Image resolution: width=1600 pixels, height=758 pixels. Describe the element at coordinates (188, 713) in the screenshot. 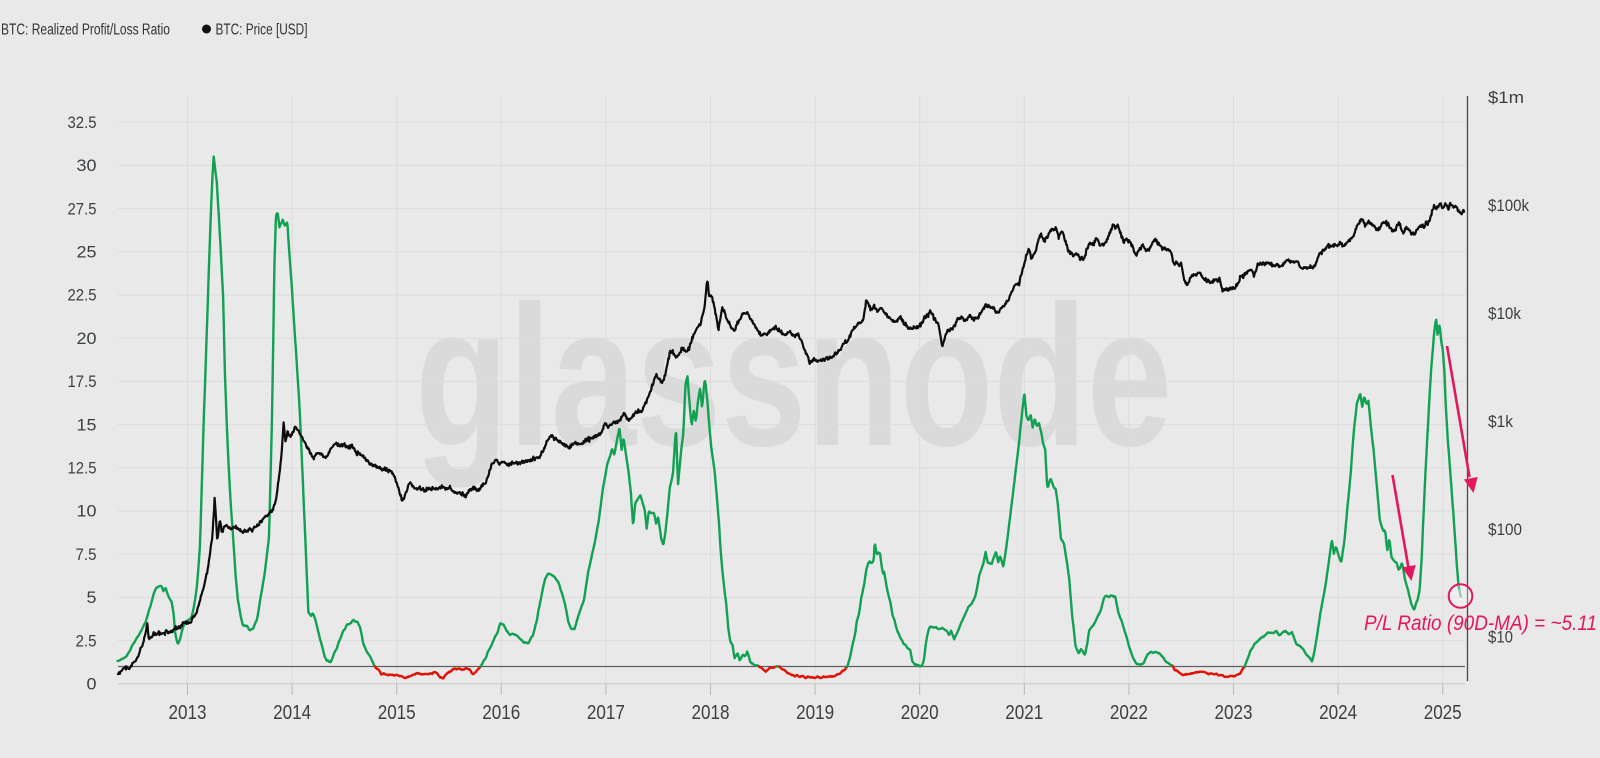

I see `svg-text: 2013` at that location.